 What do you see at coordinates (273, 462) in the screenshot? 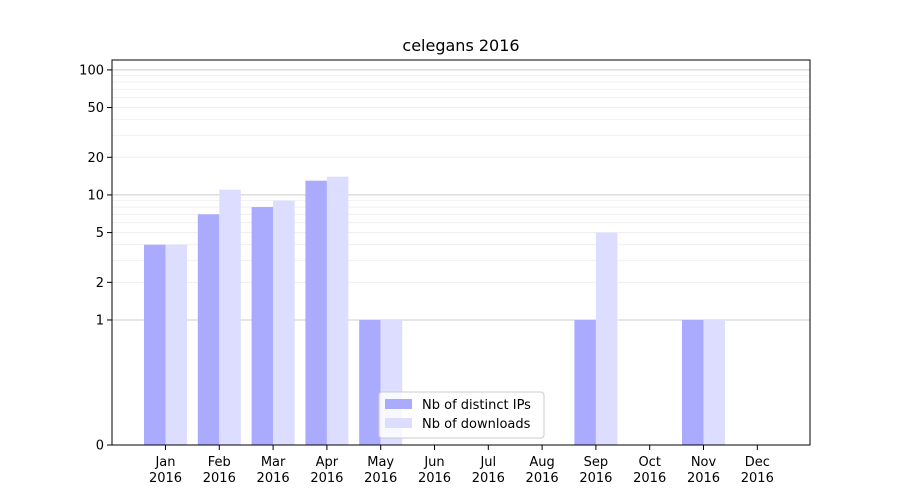
I see `x-tick-label: Mar` at bounding box center [273, 462].